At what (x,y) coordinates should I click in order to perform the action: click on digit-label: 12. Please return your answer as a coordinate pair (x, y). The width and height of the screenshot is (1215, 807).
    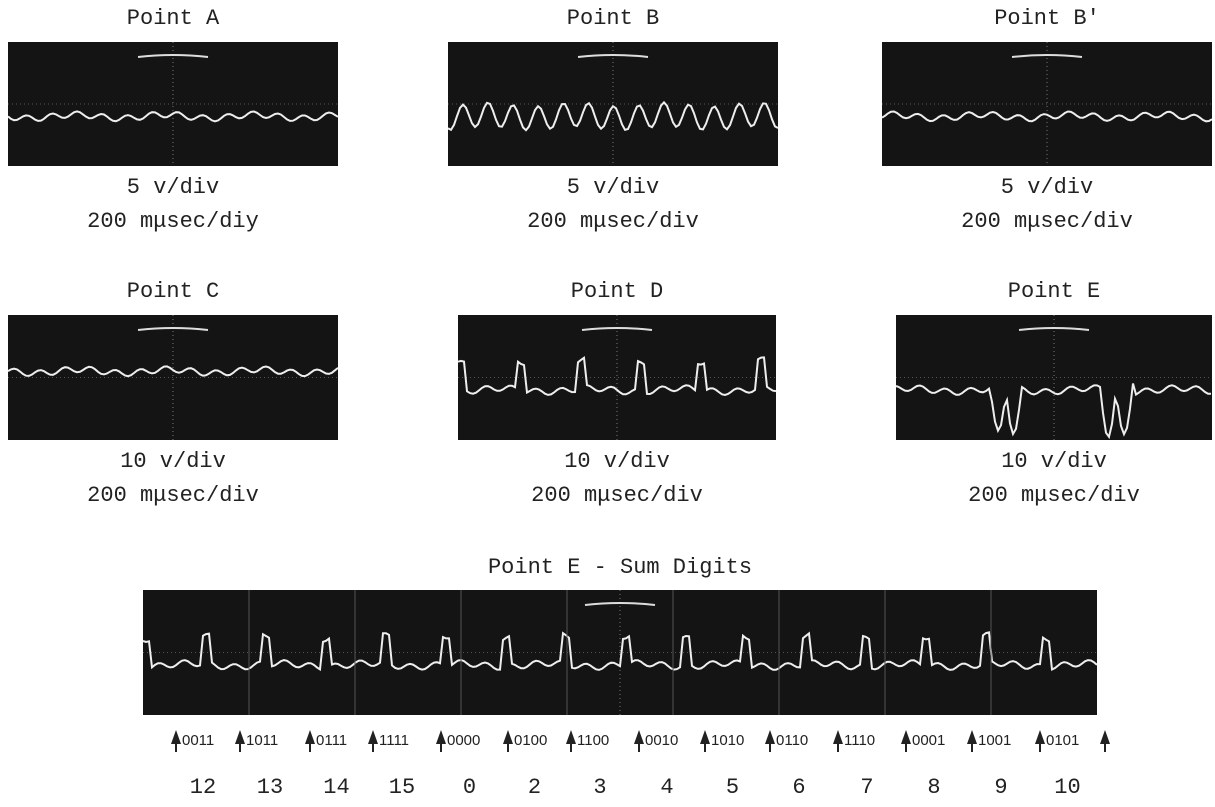
    Looking at the image, I should click on (203, 787).